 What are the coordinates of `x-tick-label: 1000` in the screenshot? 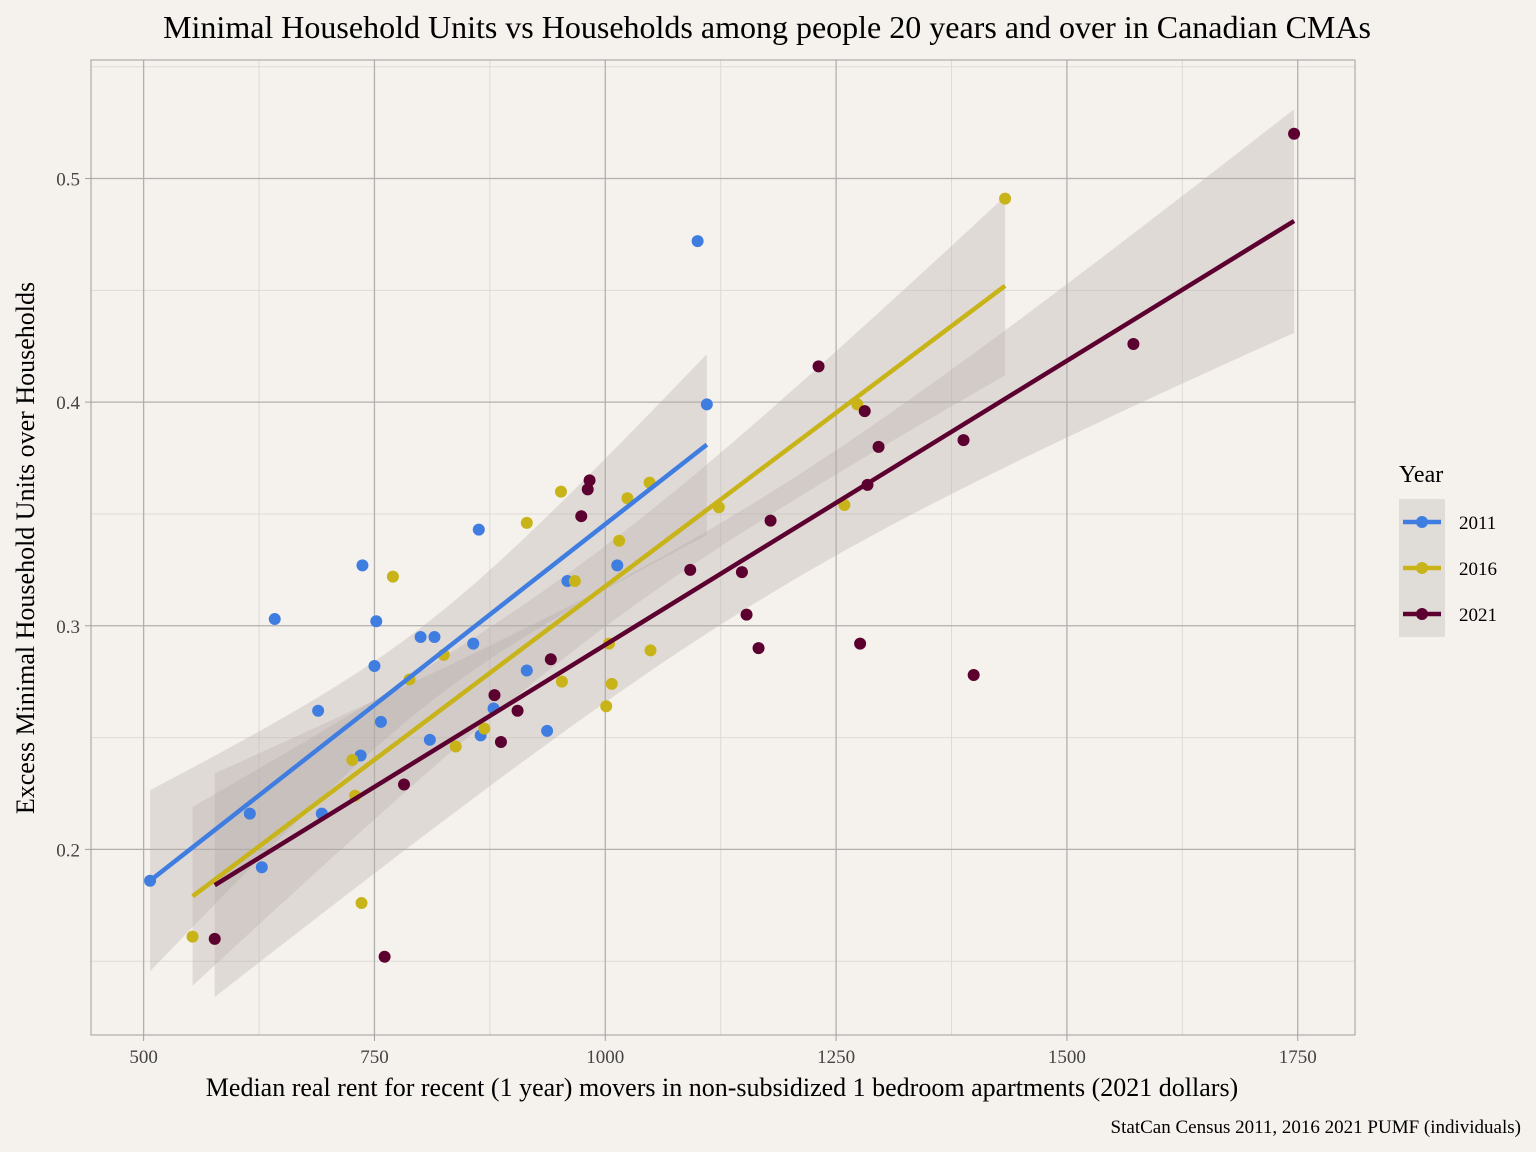 It's located at (605, 1057).